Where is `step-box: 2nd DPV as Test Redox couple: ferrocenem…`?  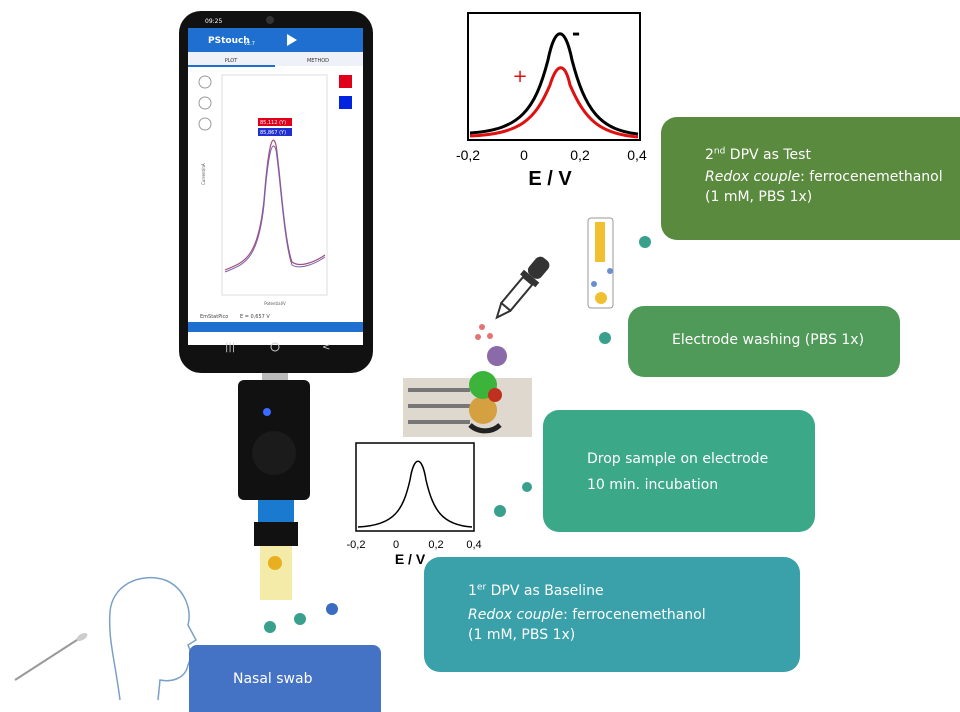
step-box: 2nd DPV as Test Redox couple: ferrocenem… is located at coordinates (810, 178).